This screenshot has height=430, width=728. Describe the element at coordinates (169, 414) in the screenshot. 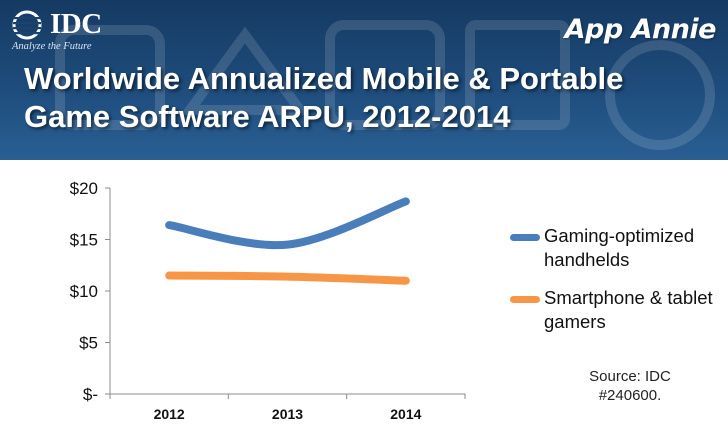

I see `x-tick-label: 2012` at that location.